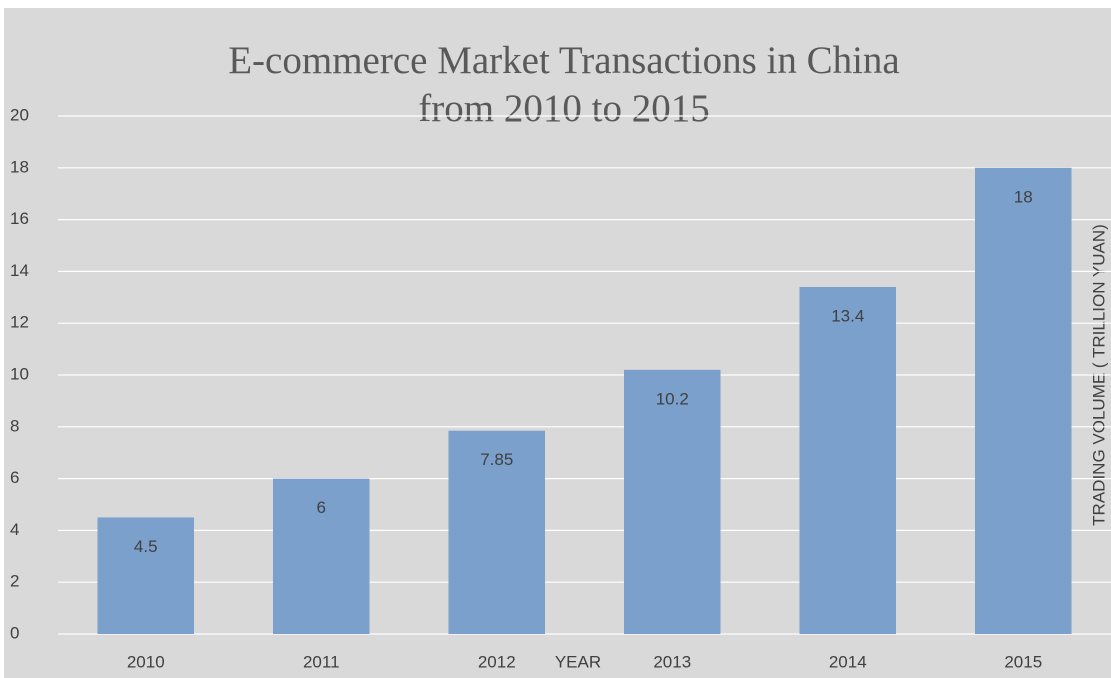 The image size is (1111, 678). What do you see at coordinates (1023, 196) in the screenshot?
I see `data-label: 18` at bounding box center [1023, 196].